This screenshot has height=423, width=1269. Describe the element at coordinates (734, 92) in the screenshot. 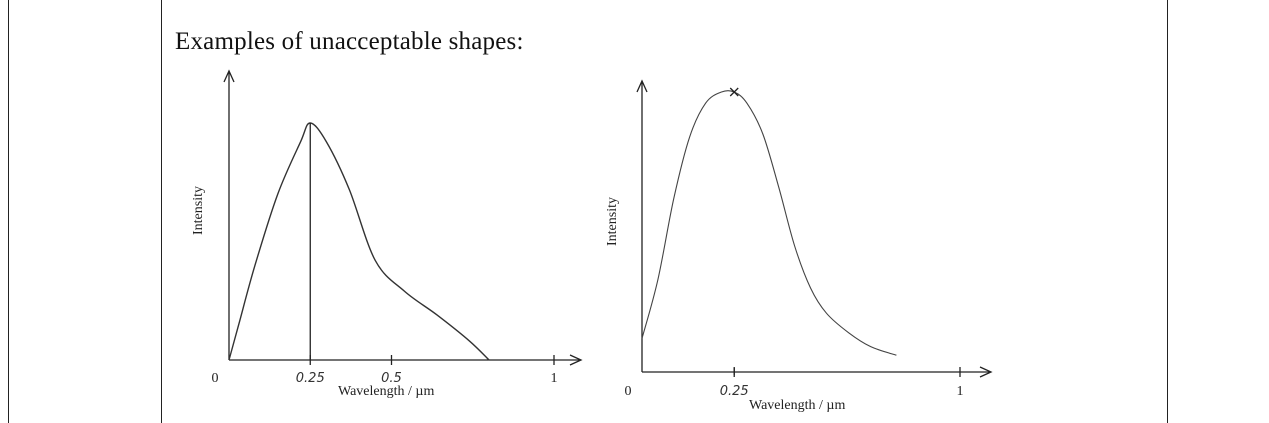

I see `chart2-peak-marker-cross` at that location.